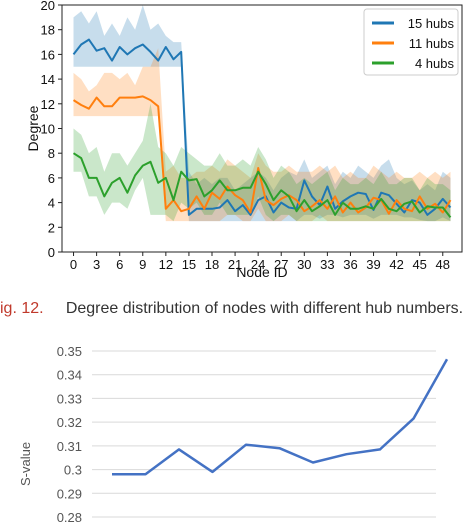 Image resolution: width=474 pixels, height=523 pixels. What do you see at coordinates (51, 153) in the screenshot?
I see `y-tick-label: 8` at bounding box center [51, 153].